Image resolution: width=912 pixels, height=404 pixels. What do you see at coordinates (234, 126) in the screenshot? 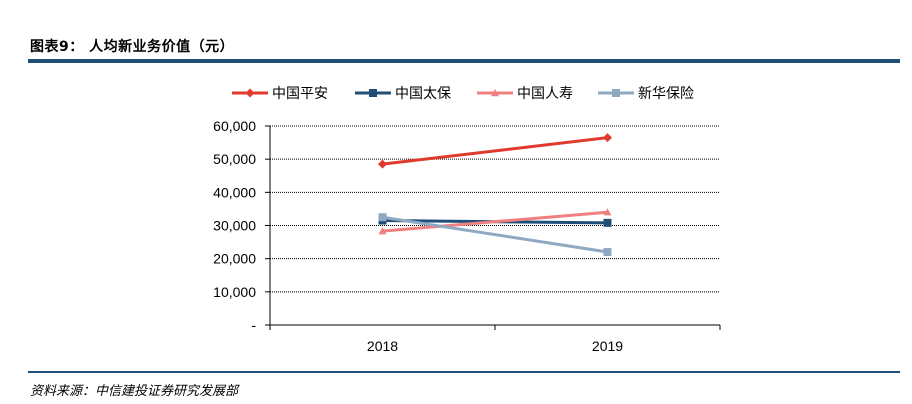
I see `y-tick-label: 60,000` at bounding box center [234, 126].